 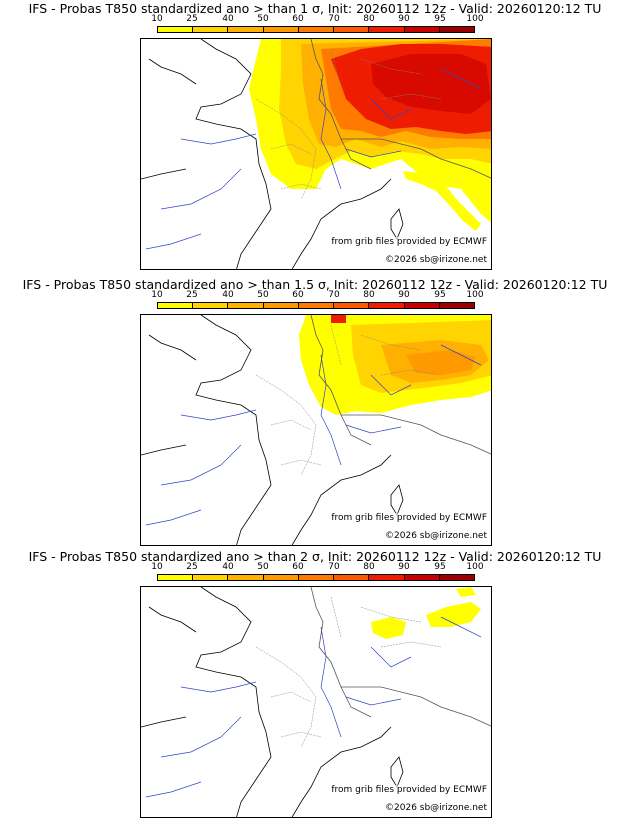 What do you see at coordinates (442, 201) in the screenshot?
I see `prob-area-10-italy` at bounding box center [442, 201].